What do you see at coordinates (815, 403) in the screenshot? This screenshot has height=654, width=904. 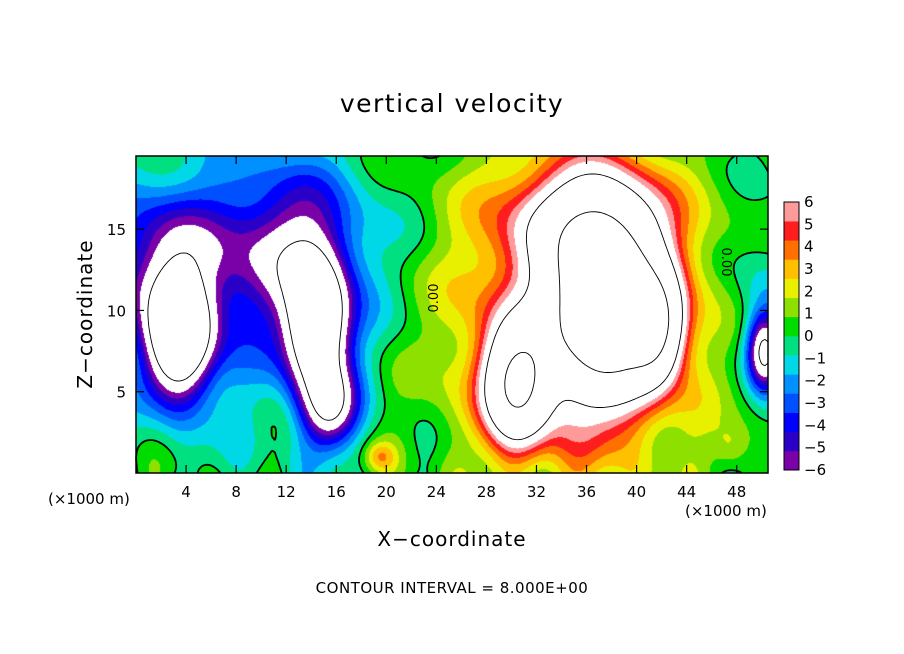 I see `colorbar-label: −3` at bounding box center [815, 403].